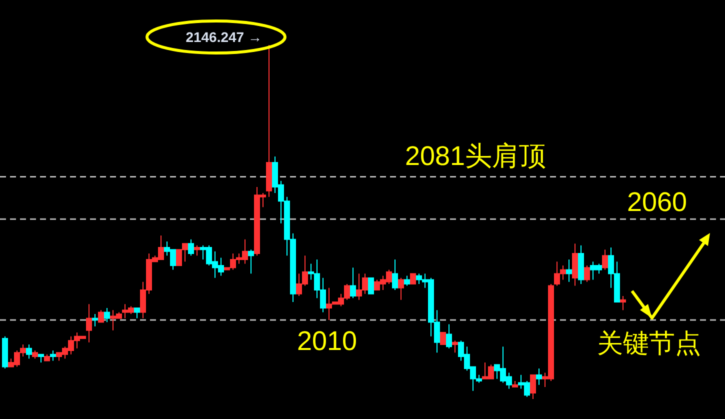 Image resolution: width=725 pixels, height=419 pixels. What do you see at coordinates (649, 343) in the screenshot?
I see `annotation: 关键节点` at bounding box center [649, 343].